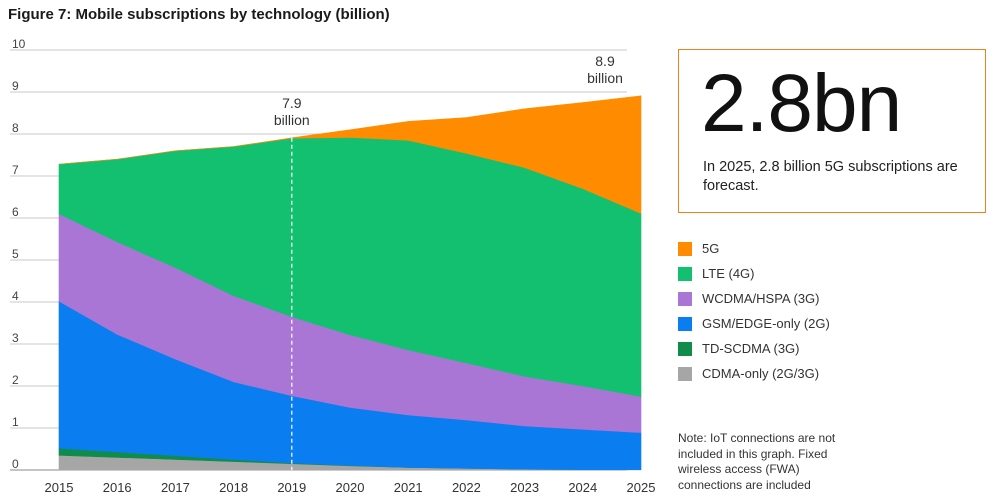  Describe the element at coordinates (466, 487) in the screenshot. I see `x-tick-label: 2022` at that location.